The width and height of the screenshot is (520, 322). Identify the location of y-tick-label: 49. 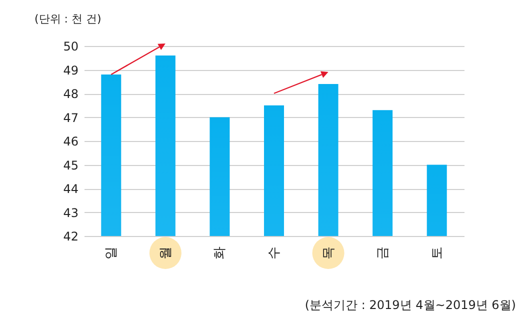
(70, 70).